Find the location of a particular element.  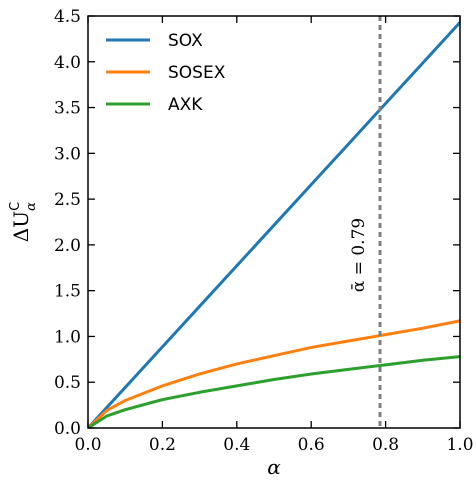

y-tick-label: 4.5 is located at coordinates (67, 17).